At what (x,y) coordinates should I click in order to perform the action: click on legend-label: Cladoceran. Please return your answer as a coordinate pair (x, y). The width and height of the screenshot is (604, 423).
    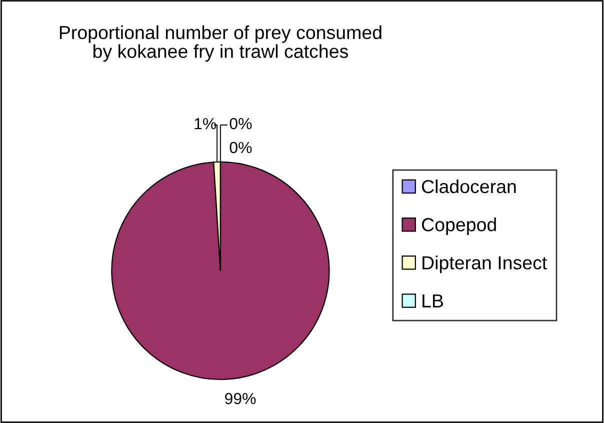
    Looking at the image, I should click on (469, 186).